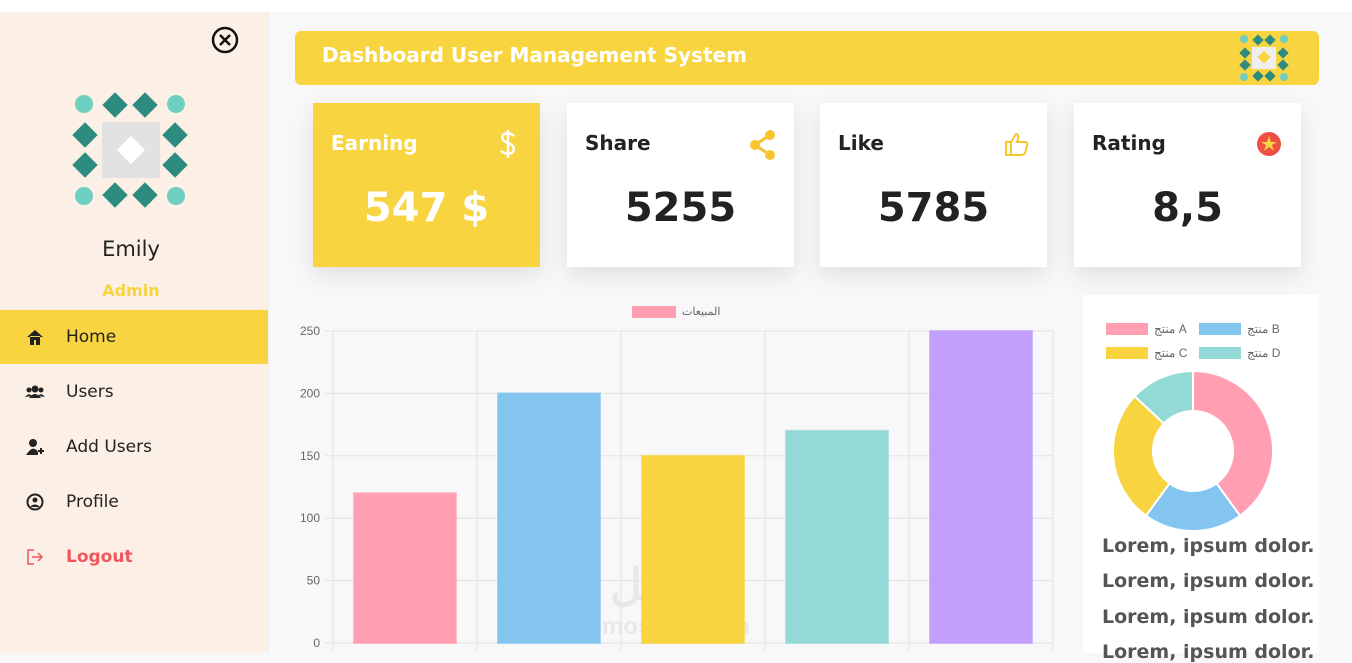 Image resolution: width=1352 pixels, height=663 pixels. I want to click on legend-label: منتج B, so click(1263, 329).